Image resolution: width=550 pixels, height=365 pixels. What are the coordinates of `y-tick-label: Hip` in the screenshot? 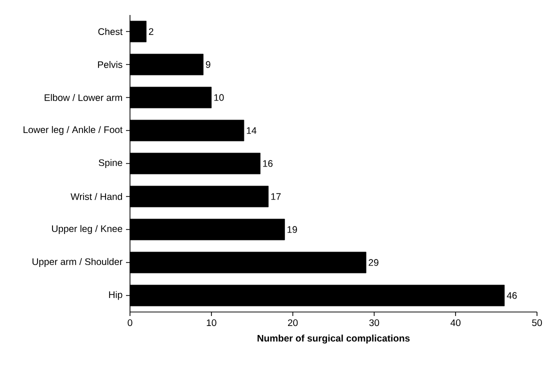 It's located at (115, 295).